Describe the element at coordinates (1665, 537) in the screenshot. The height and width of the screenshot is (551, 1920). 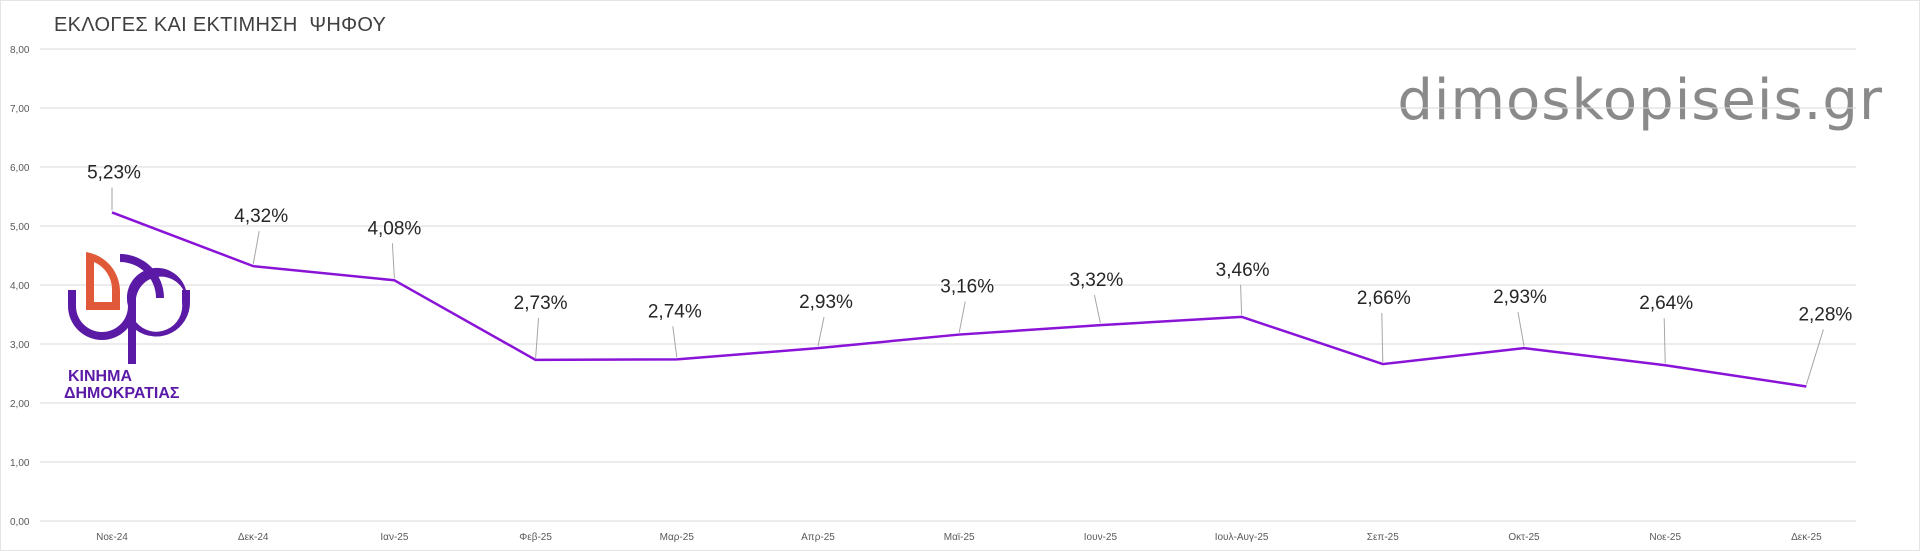
I see `x-tick-label: Νοε-25` at that location.